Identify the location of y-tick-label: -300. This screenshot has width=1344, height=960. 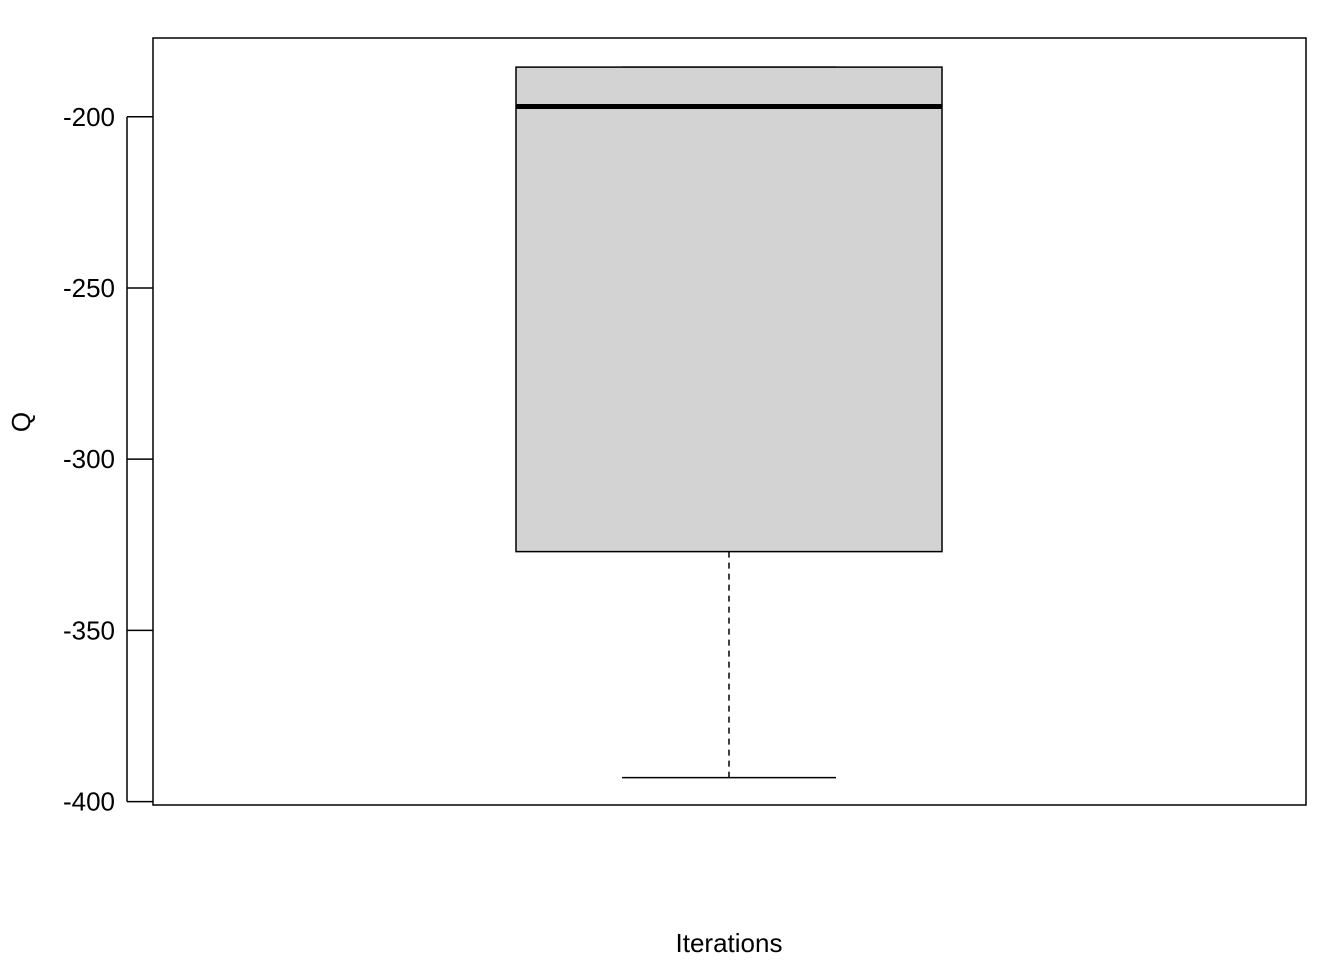
(89, 459).